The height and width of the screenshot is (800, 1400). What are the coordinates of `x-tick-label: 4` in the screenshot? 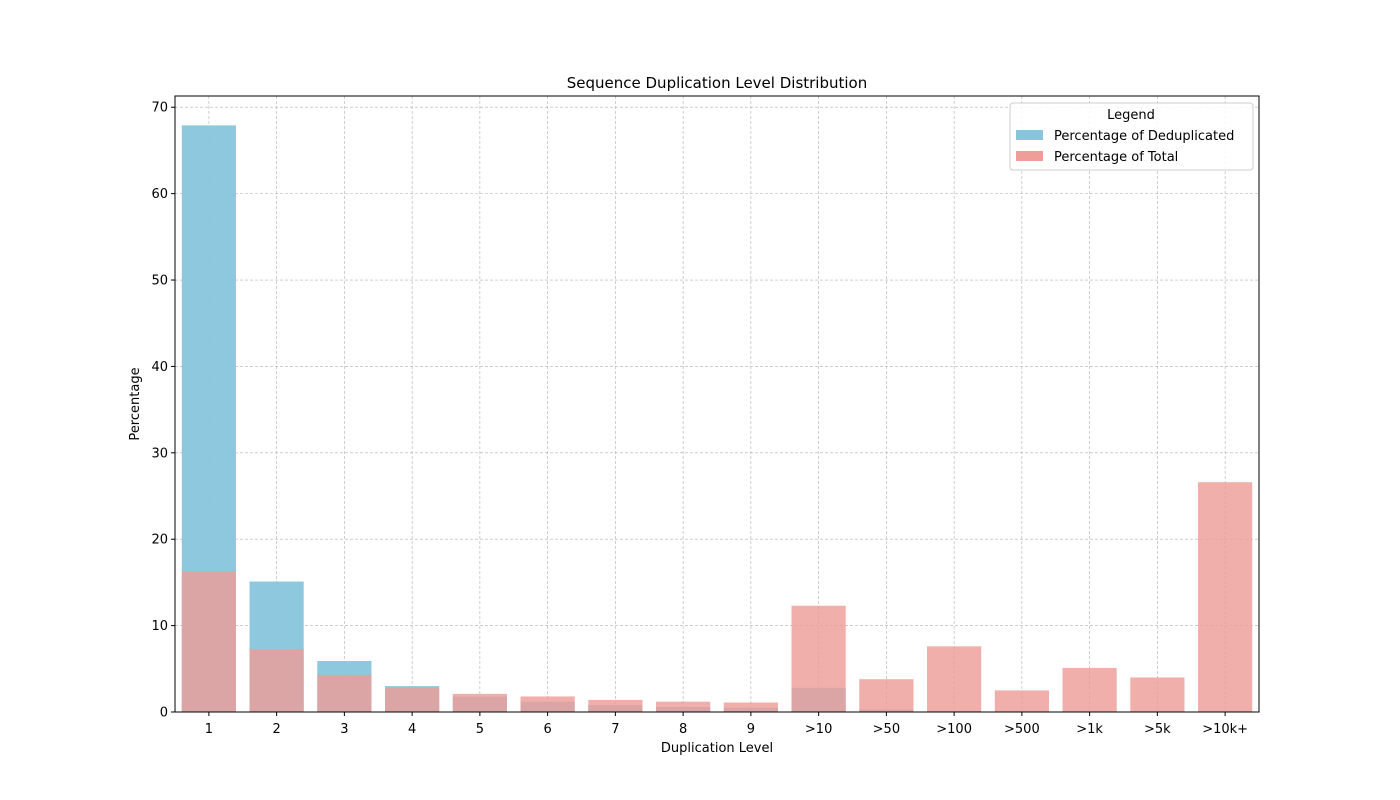 It's located at (412, 729).